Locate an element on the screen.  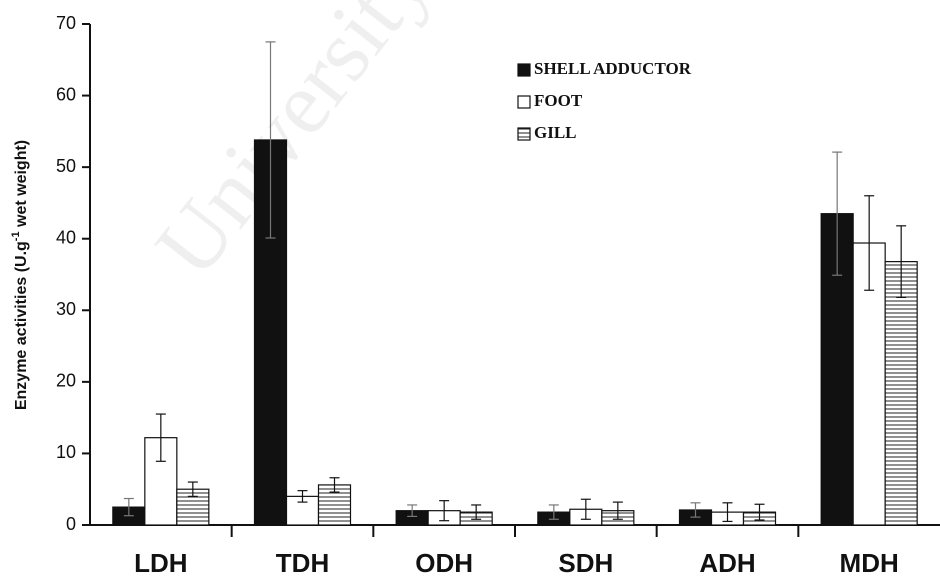
y-tick-label: 30 is located at coordinates (66, 309).